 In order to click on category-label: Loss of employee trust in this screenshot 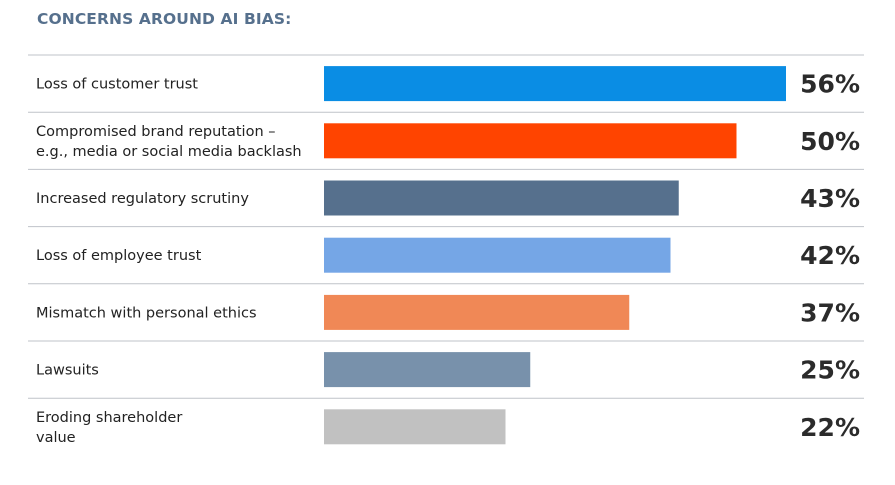, I will do `click(119, 256)`.